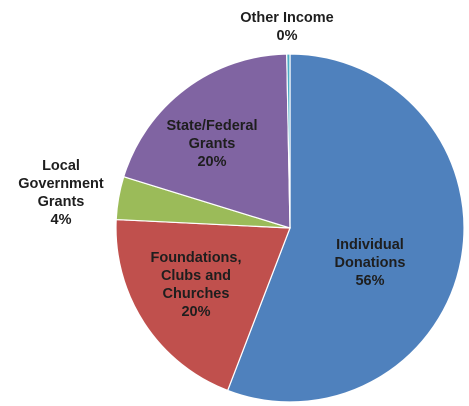 The image size is (469, 406). Describe the element at coordinates (196, 276) in the screenshot. I see `slice-name-line: Clubs and` at that location.